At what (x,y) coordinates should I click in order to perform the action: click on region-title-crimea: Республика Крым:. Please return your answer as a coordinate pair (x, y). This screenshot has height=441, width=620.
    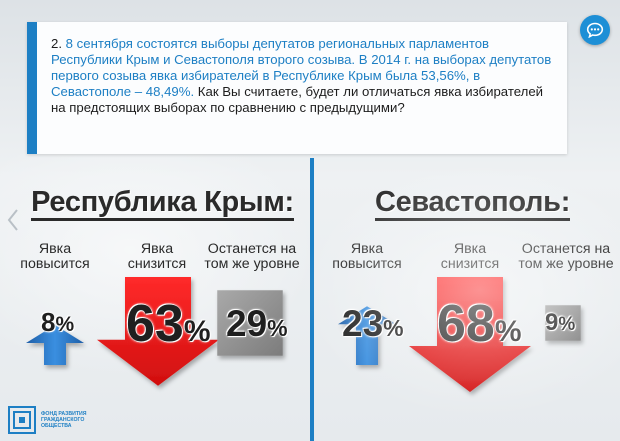
    Looking at the image, I should click on (162, 203).